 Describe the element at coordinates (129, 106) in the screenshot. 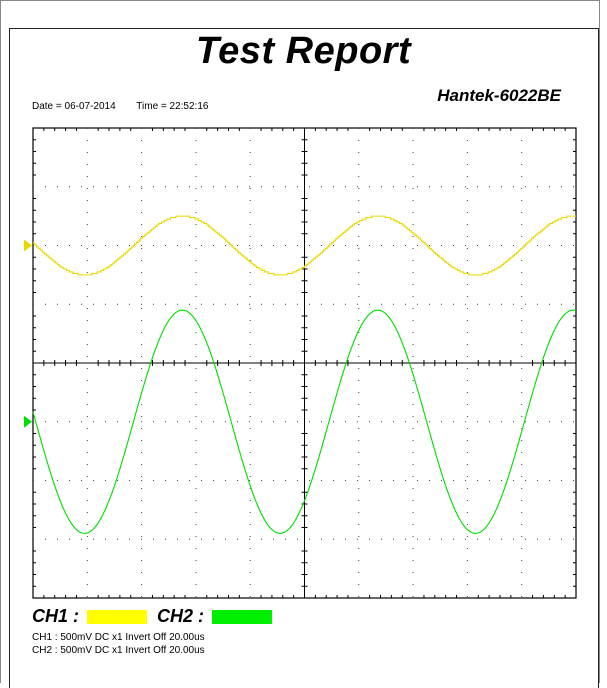

I see `report-meta: Date = 06-07-2014 Time = 22:52:16` at that location.